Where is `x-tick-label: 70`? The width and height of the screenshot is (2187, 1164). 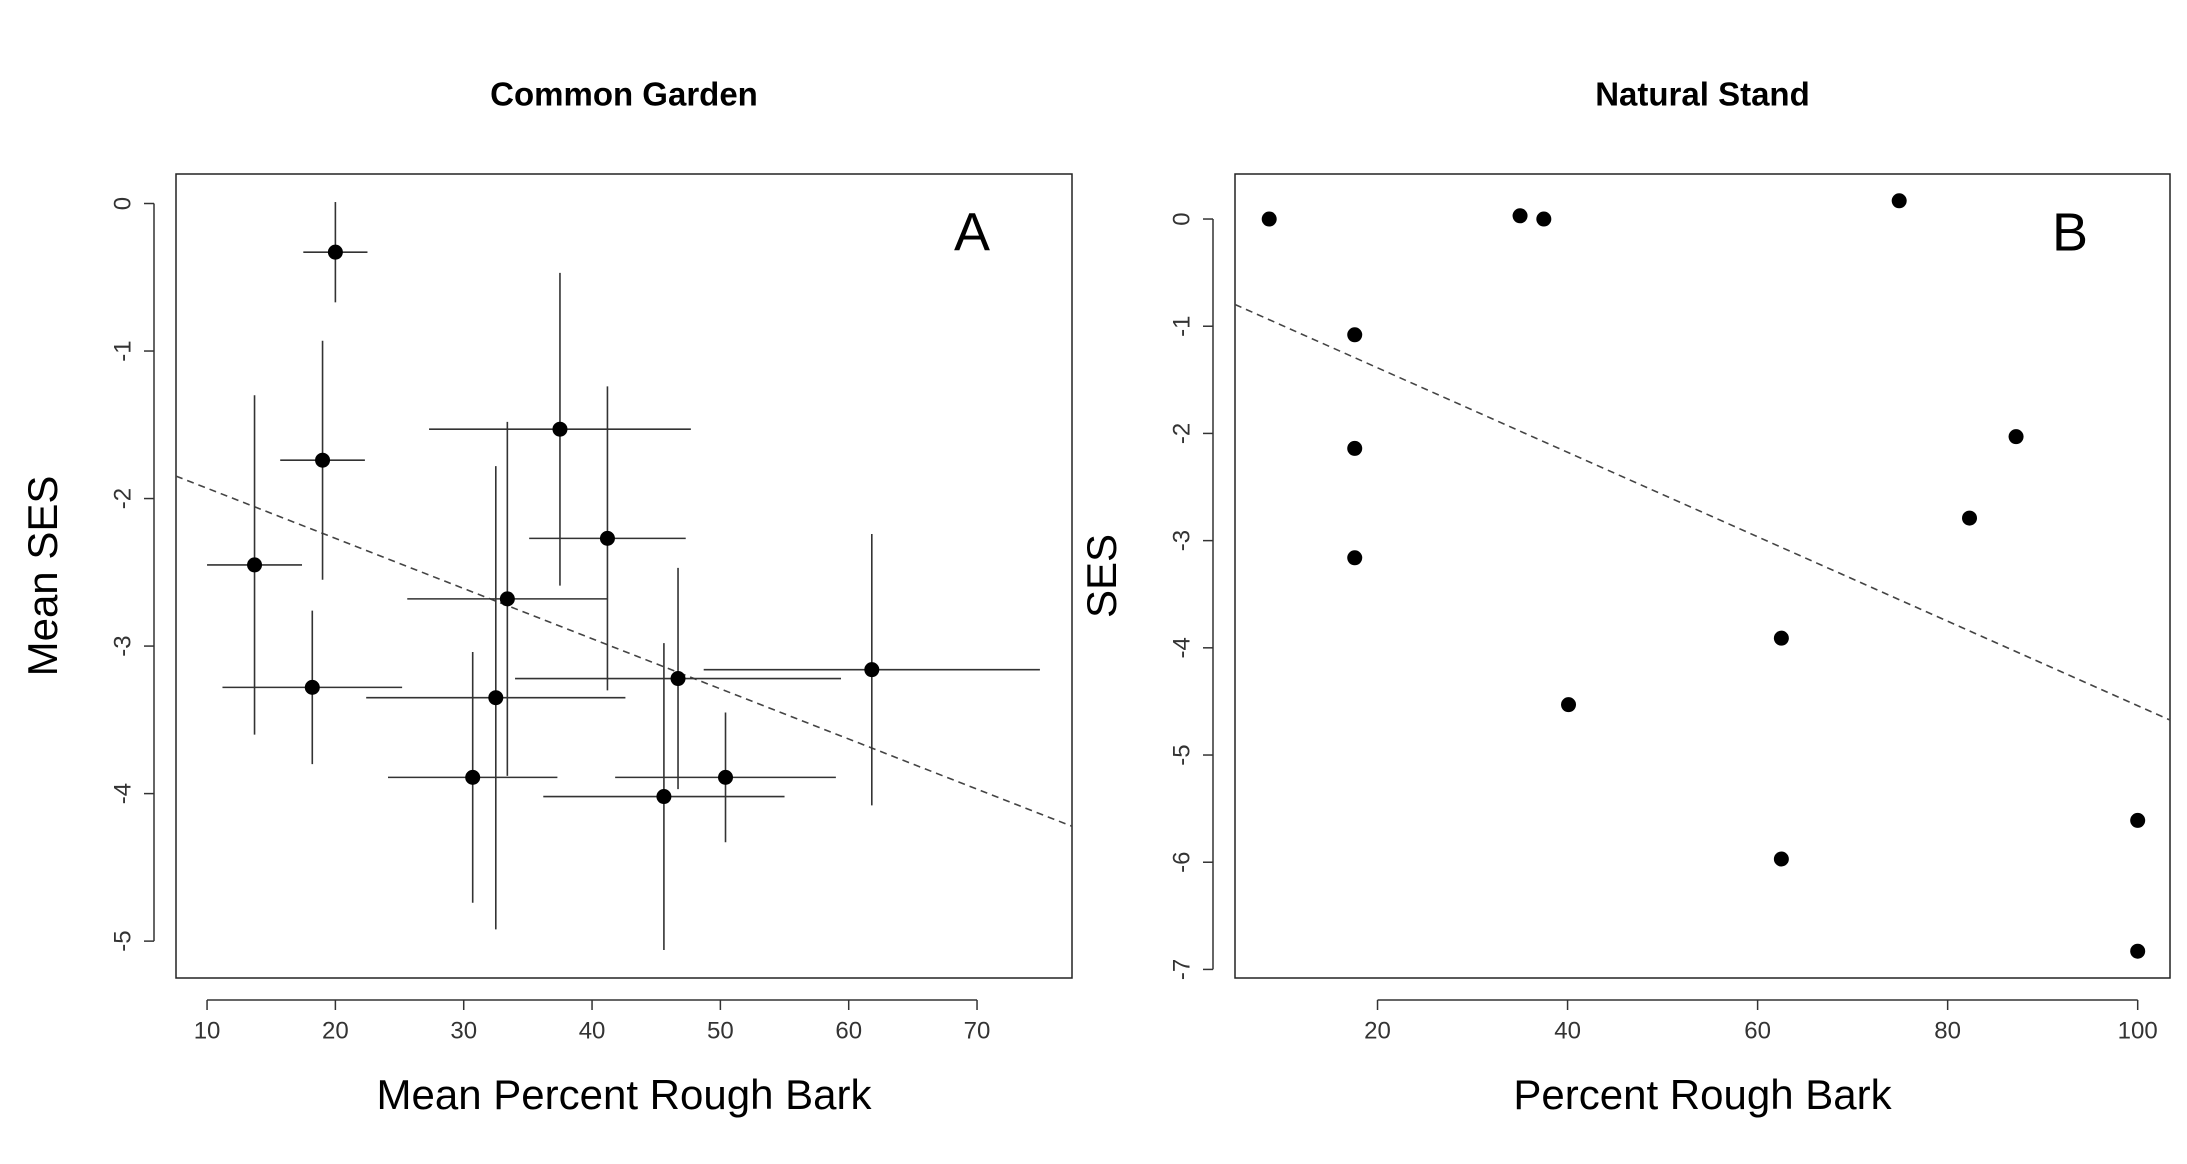 x-tick-label: 70 is located at coordinates (977, 1030).